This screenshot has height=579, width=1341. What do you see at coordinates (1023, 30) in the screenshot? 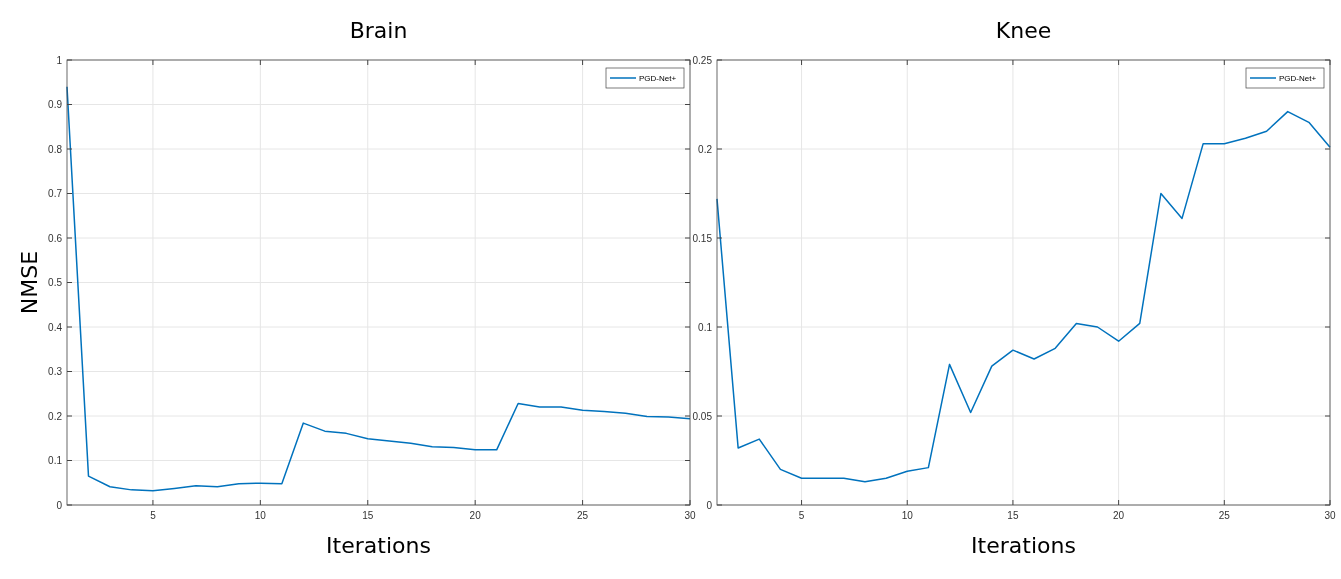
I see `chart-title: Knee` at bounding box center [1023, 30].